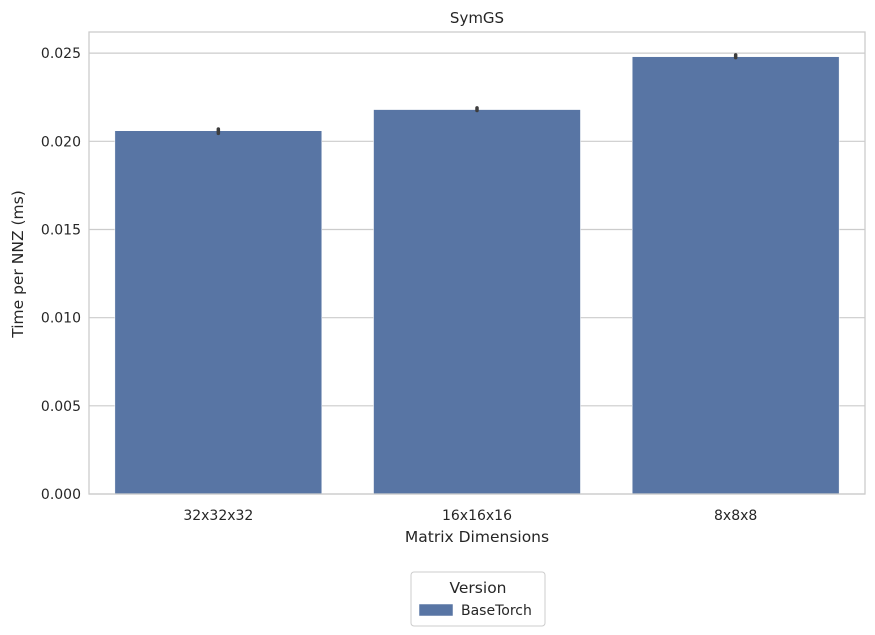 The height and width of the screenshot is (635, 875). What do you see at coordinates (735, 516) in the screenshot?
I see `x-tick-label: 8x8x8` at bounding box center [735, 516].